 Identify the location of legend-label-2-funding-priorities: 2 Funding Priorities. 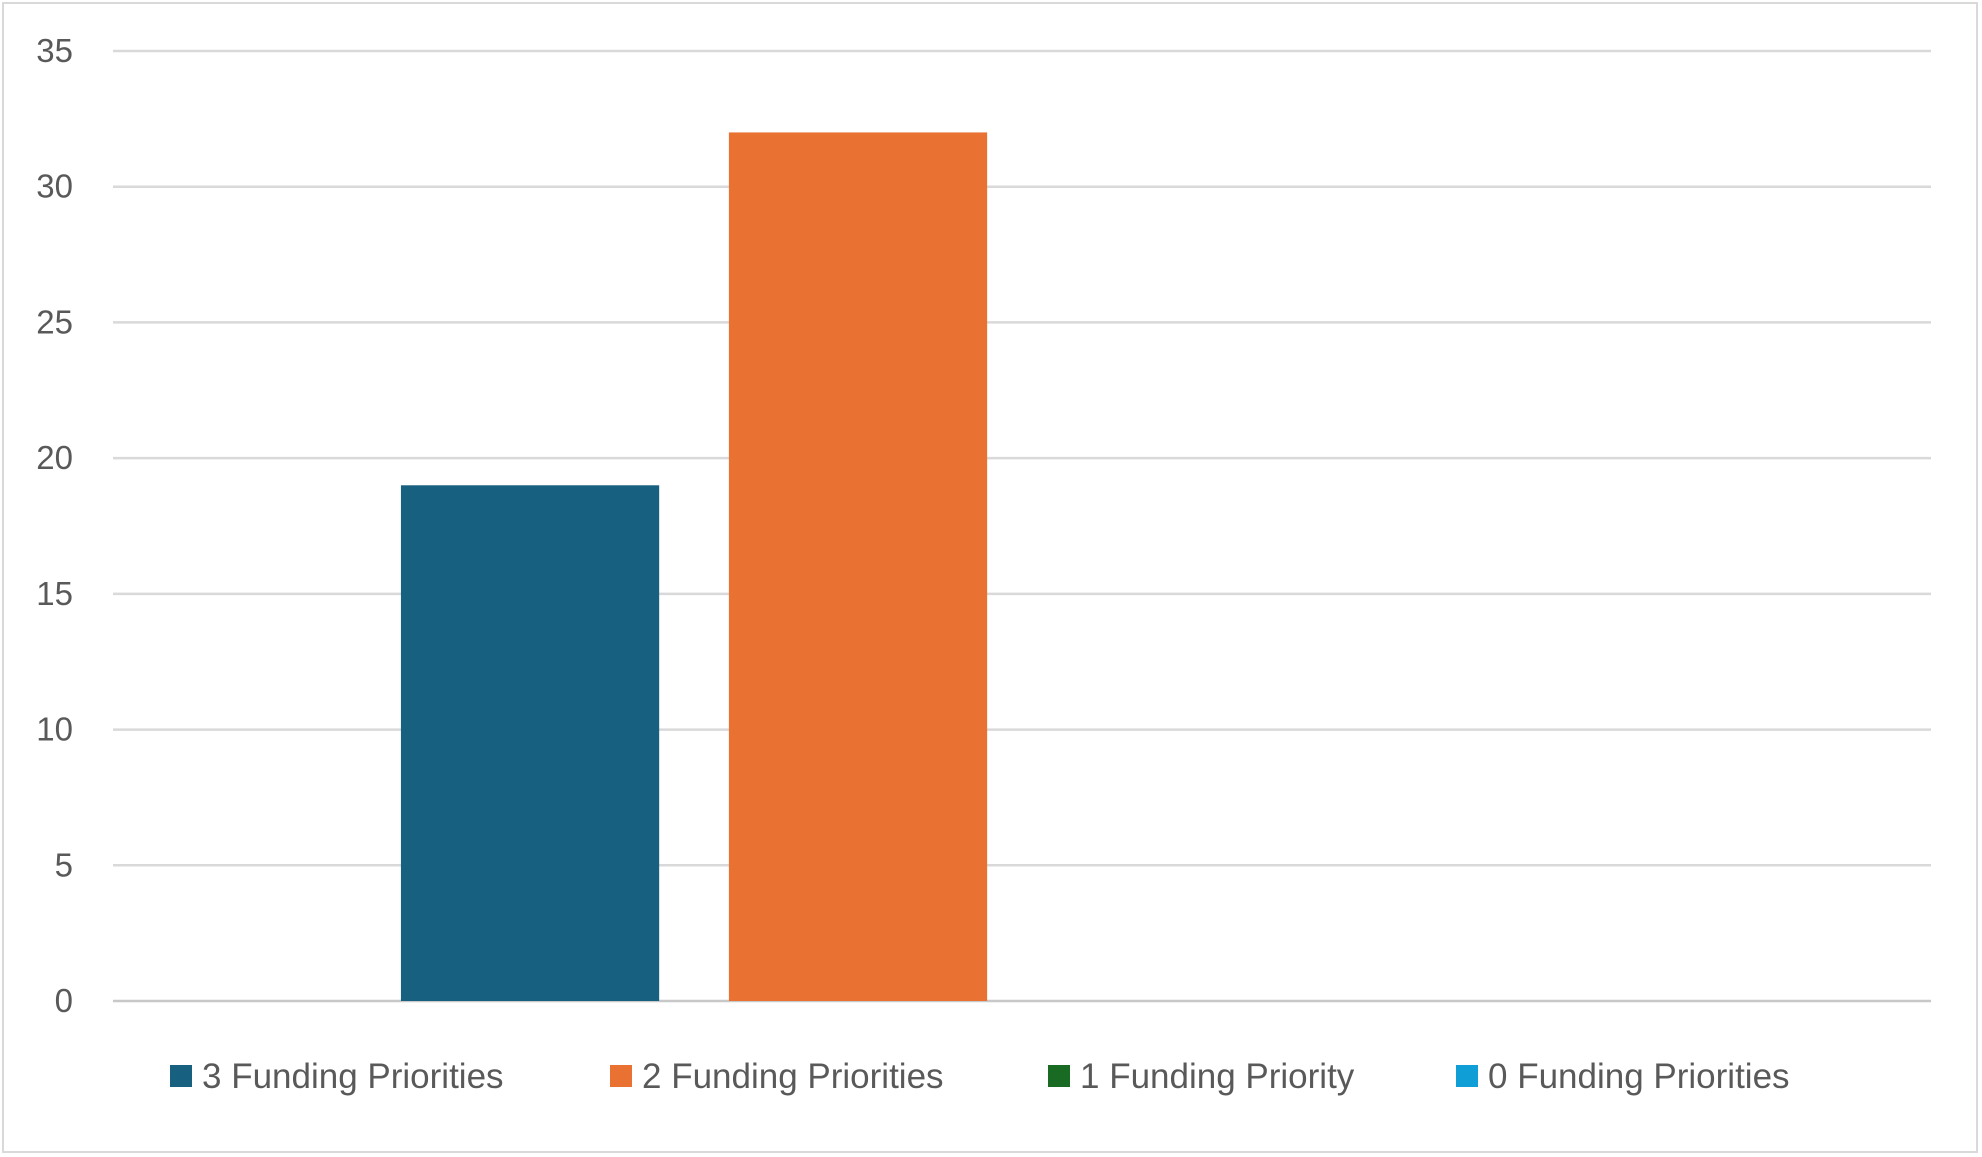
(793, 1076).